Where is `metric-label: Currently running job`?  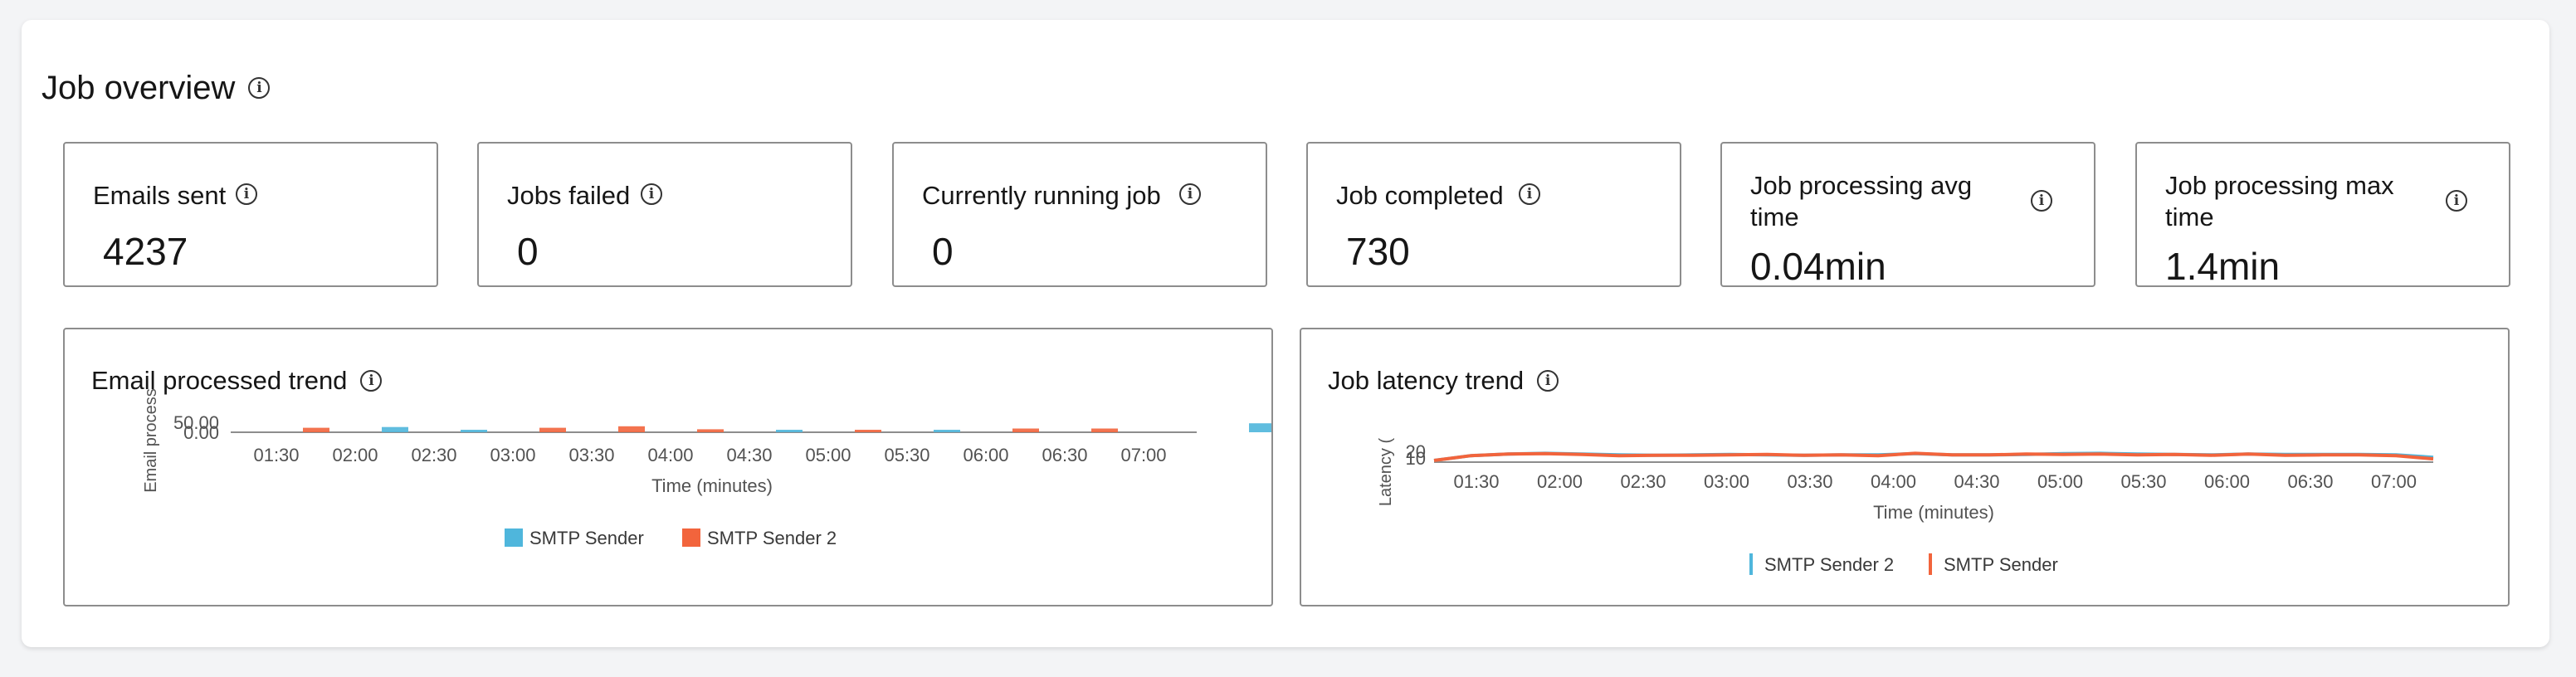
metric-label: Currently running job is located at coordinates (1042, 195).